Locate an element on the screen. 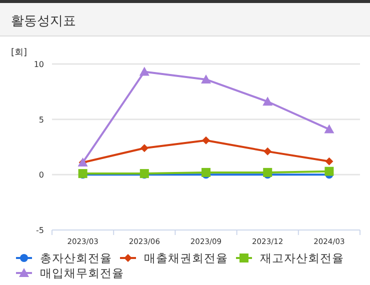  y-tick-label: 10 is located at coordinates (39, 64).